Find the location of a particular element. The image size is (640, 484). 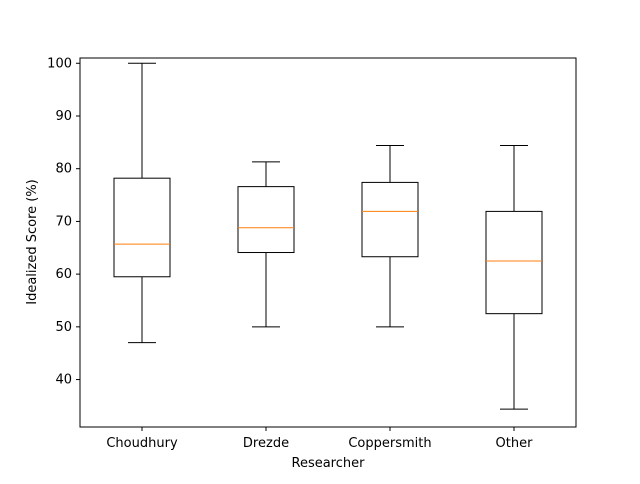

x-tick-label: Other is located at coordinates (515, 443).